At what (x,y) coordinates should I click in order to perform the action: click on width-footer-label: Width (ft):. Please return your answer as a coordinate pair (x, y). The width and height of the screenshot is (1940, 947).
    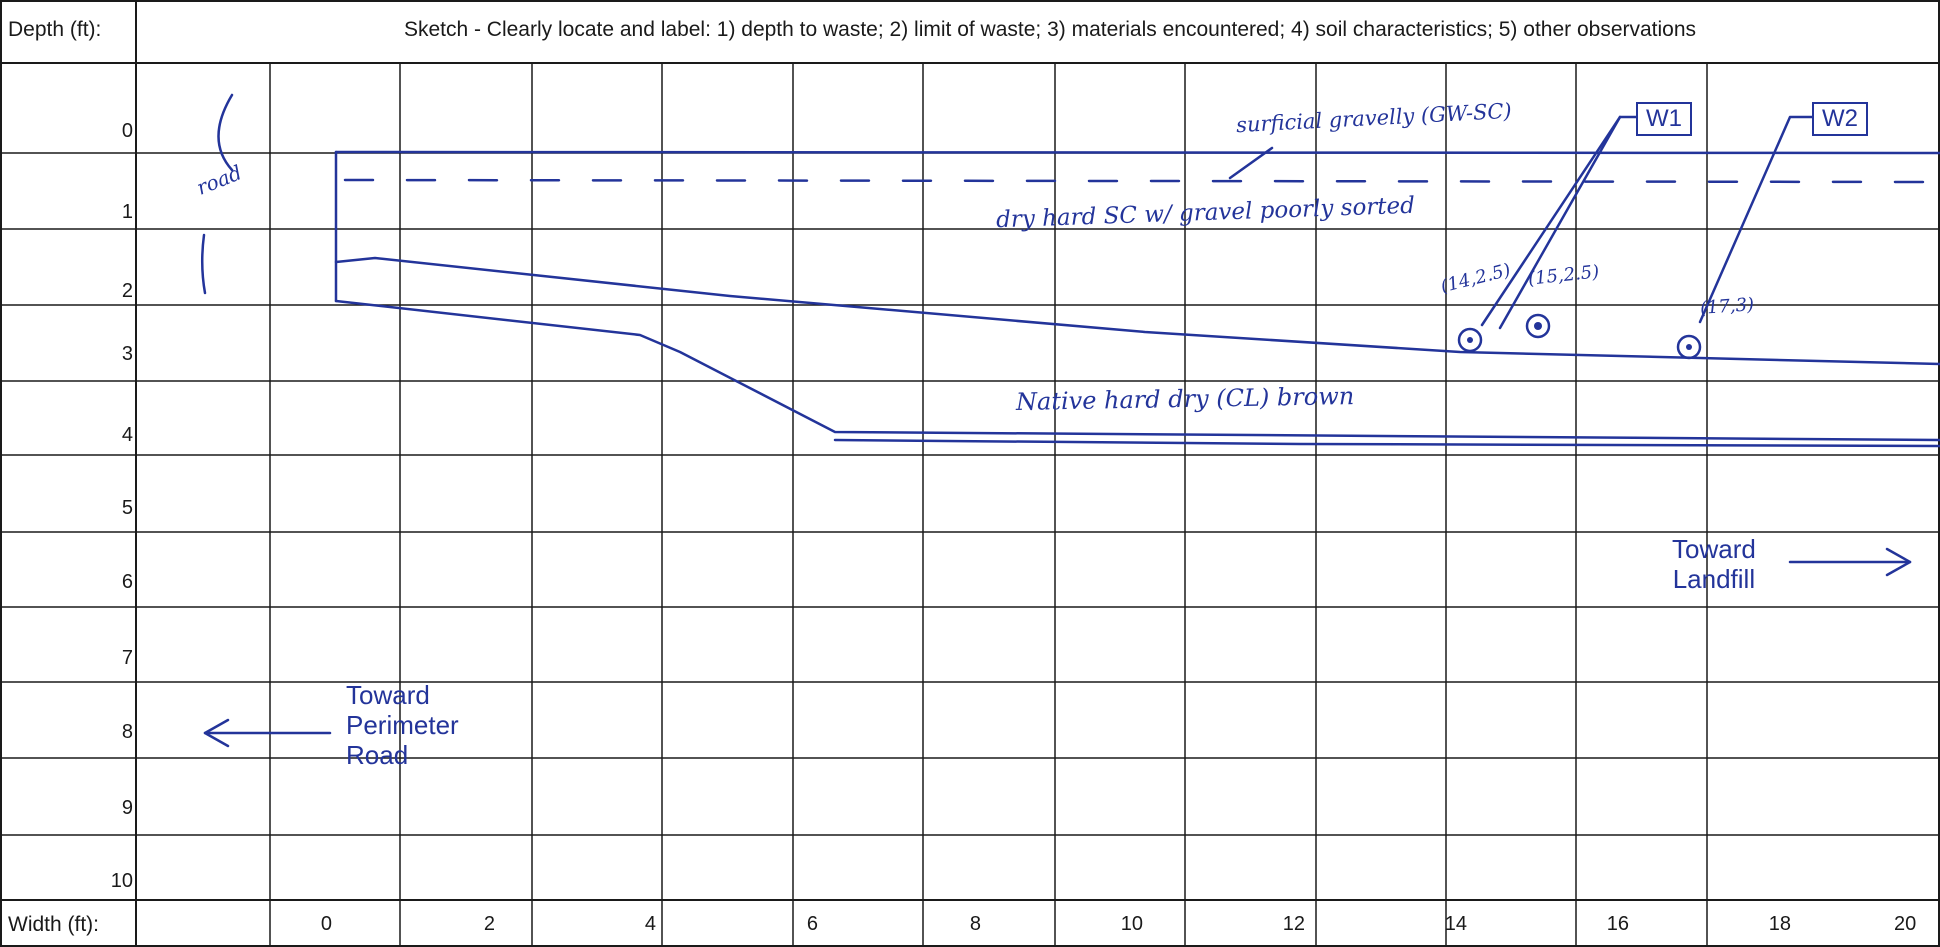
    Looking at the image, I should click on (54, 924).